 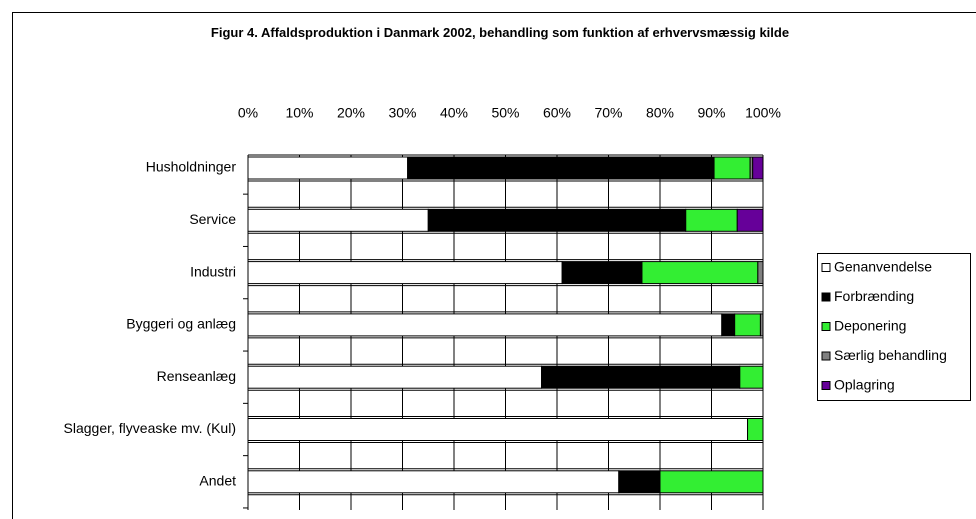 What do you see at coordinates (711, 113) in the screenshot?
I see `x-tick-label: 90%` at bounding box center [711, 113].